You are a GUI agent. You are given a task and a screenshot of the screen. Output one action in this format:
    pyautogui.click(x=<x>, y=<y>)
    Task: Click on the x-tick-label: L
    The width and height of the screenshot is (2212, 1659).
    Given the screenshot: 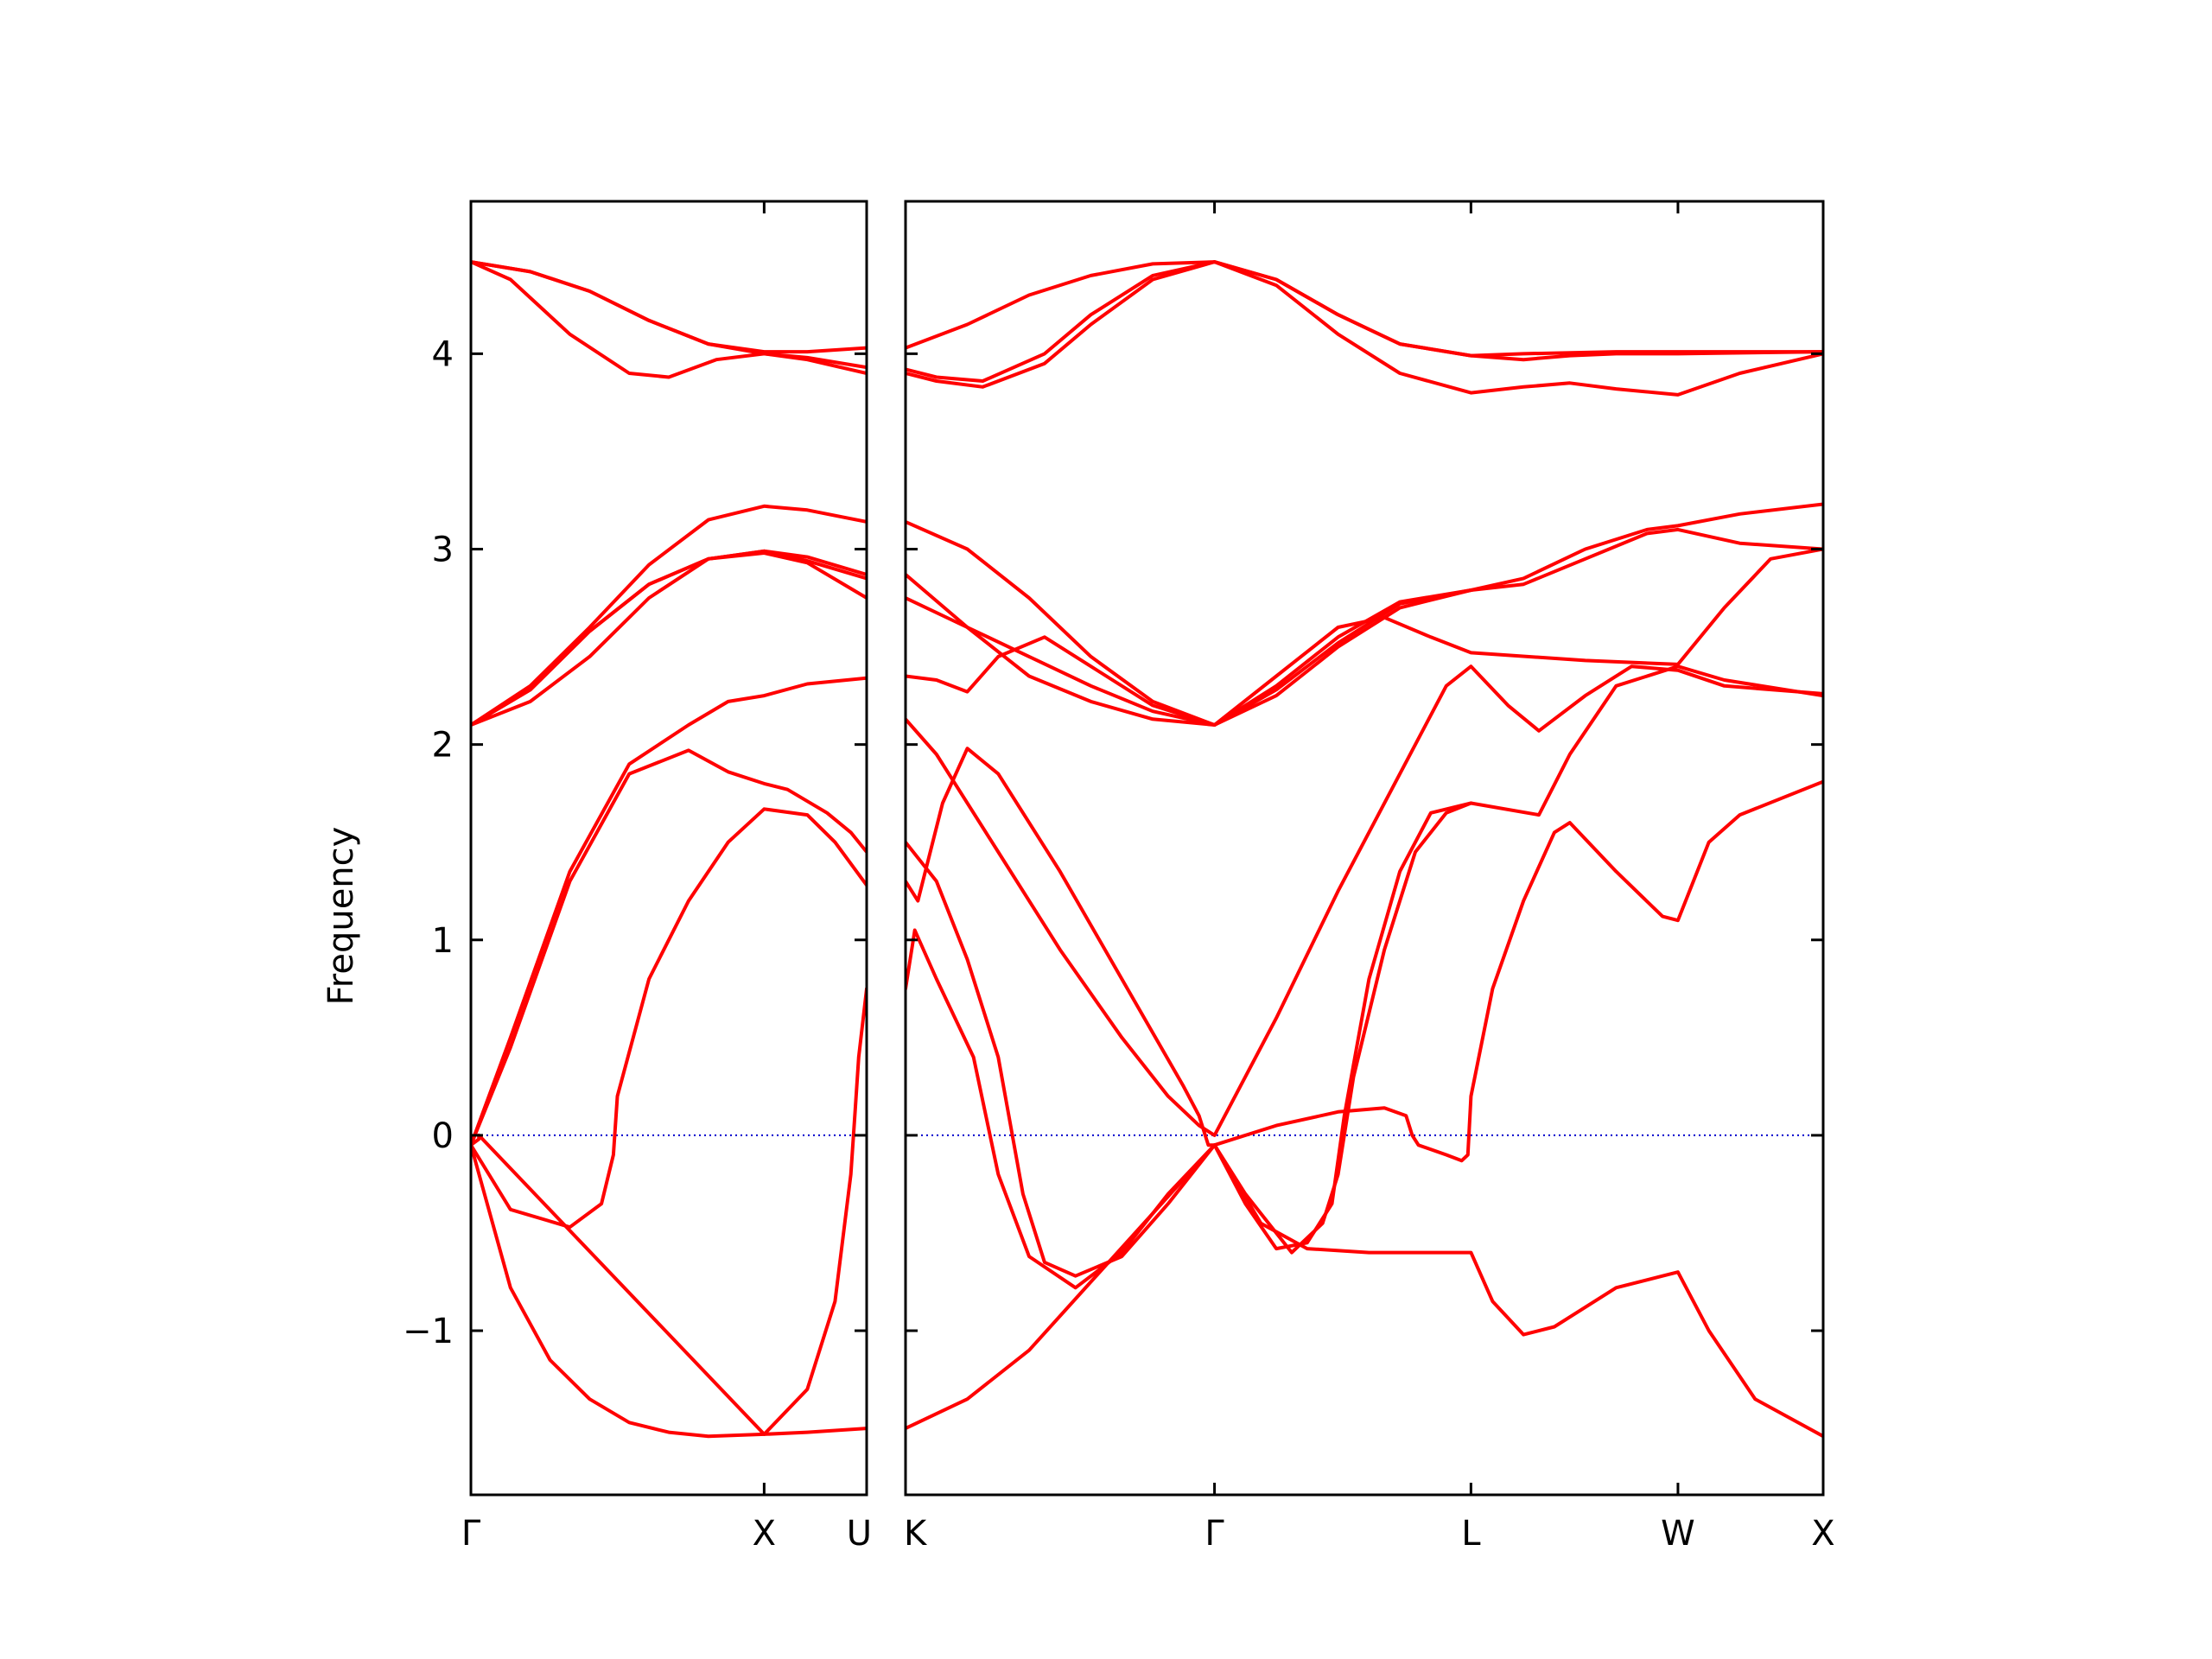 What is the action you would take?
    pyautogui.click(x=1471, y=1534)
    